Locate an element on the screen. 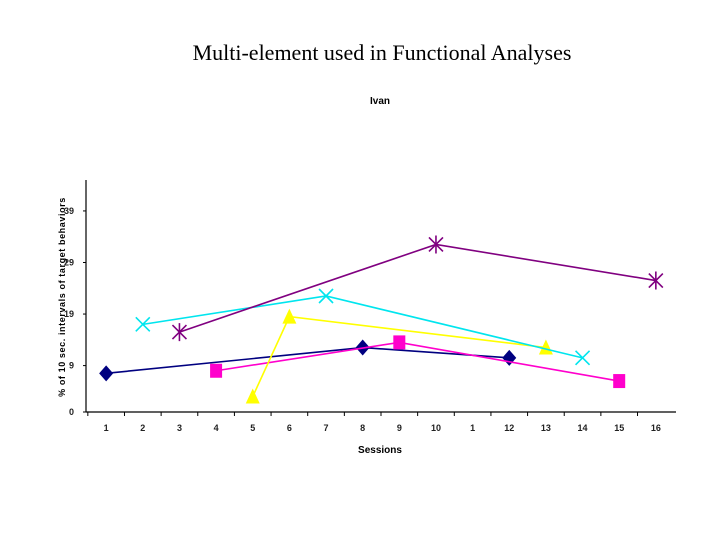 This screenshot has width=720, height=540. y-tick-label: 29 is located at coordinates (69, 262).